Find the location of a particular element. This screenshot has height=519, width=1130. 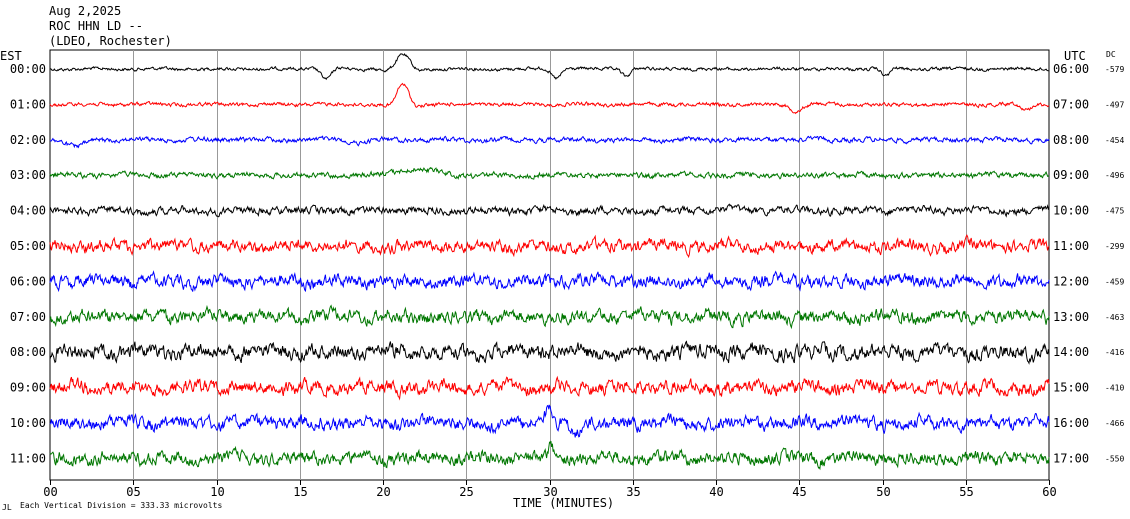

station-label: ROC HHN LD -- is located at coordinates (96, 26).